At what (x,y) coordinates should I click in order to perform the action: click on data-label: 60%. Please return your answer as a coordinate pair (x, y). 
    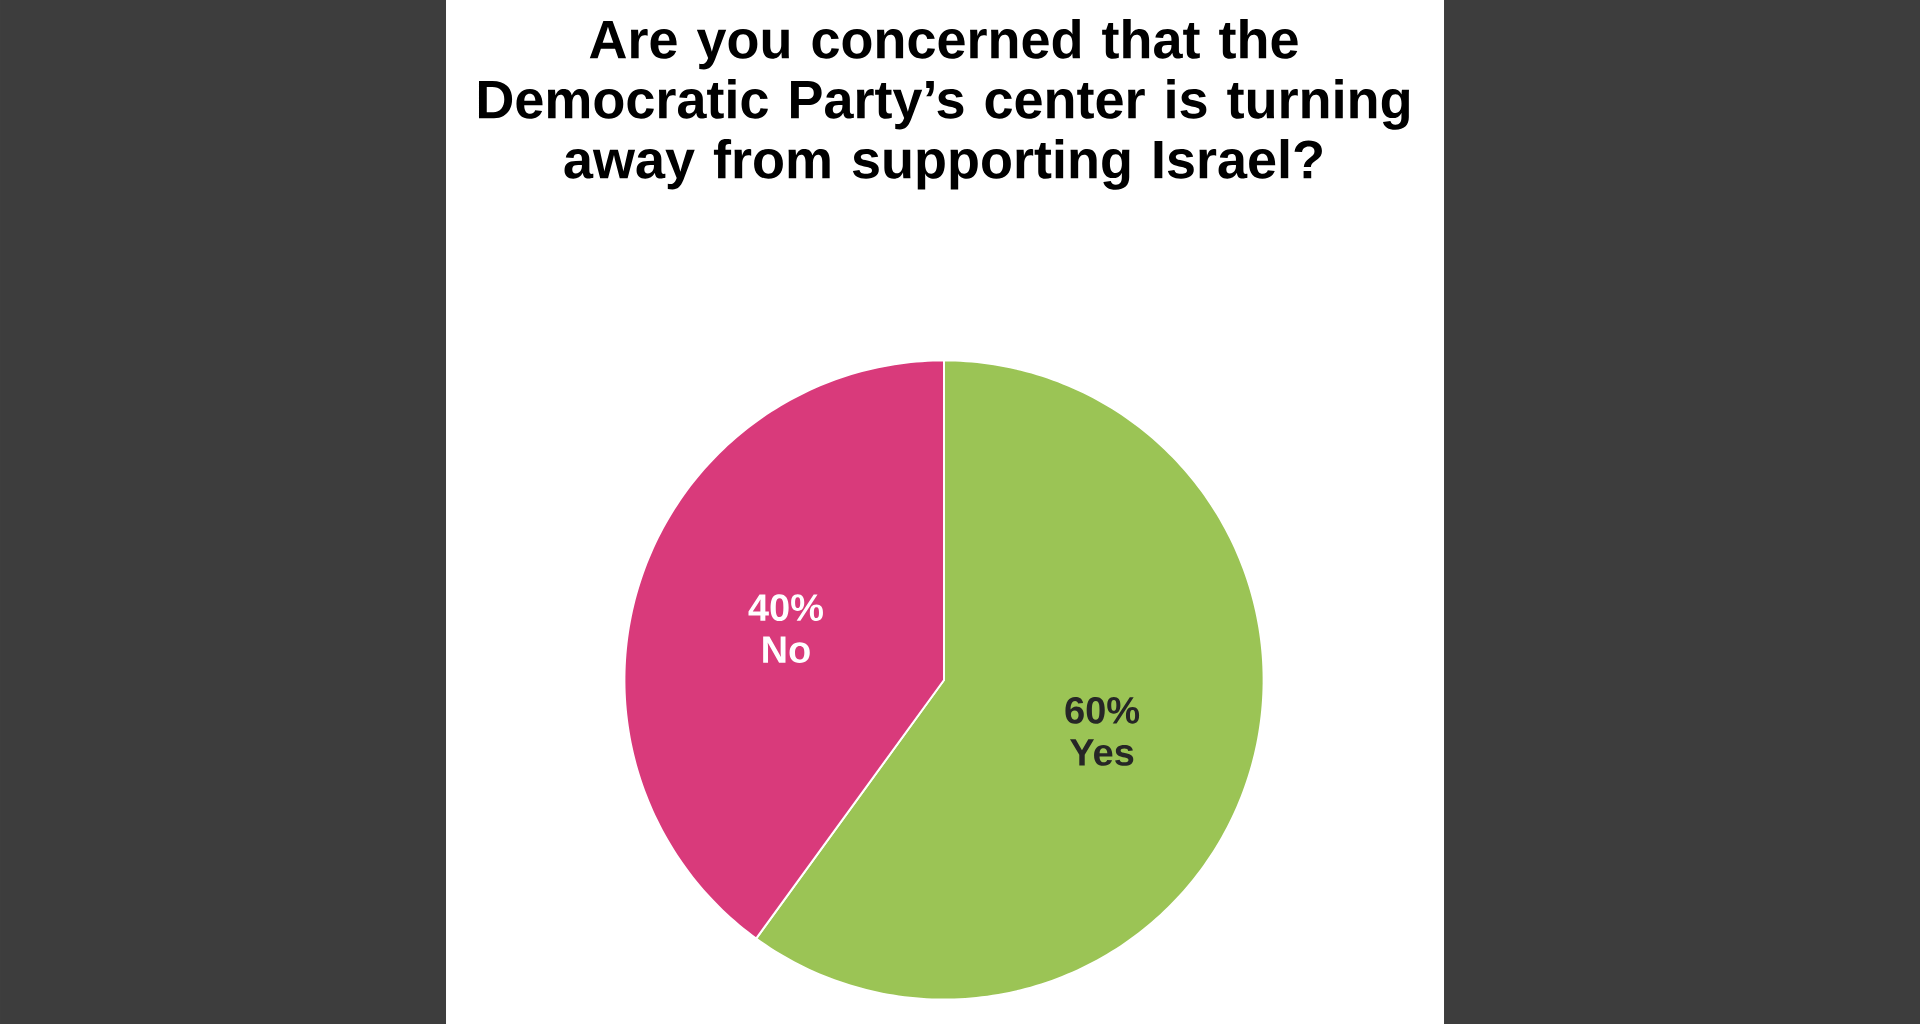
    Looking at the image, I should click on (1102, 710).